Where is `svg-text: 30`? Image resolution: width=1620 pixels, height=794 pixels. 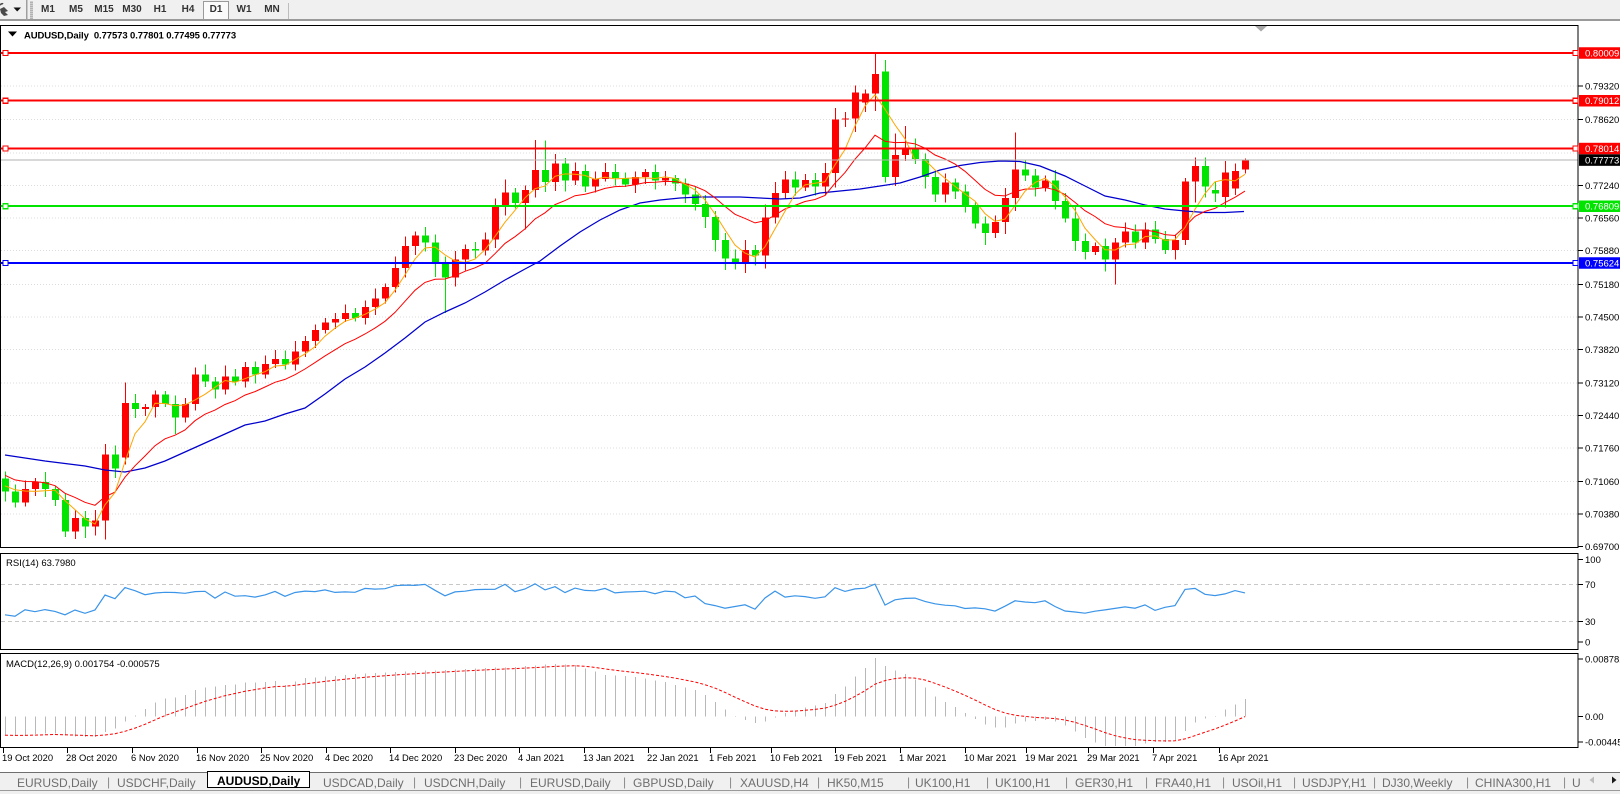 svg-text: 30 is located at coordinates (1590, 622).